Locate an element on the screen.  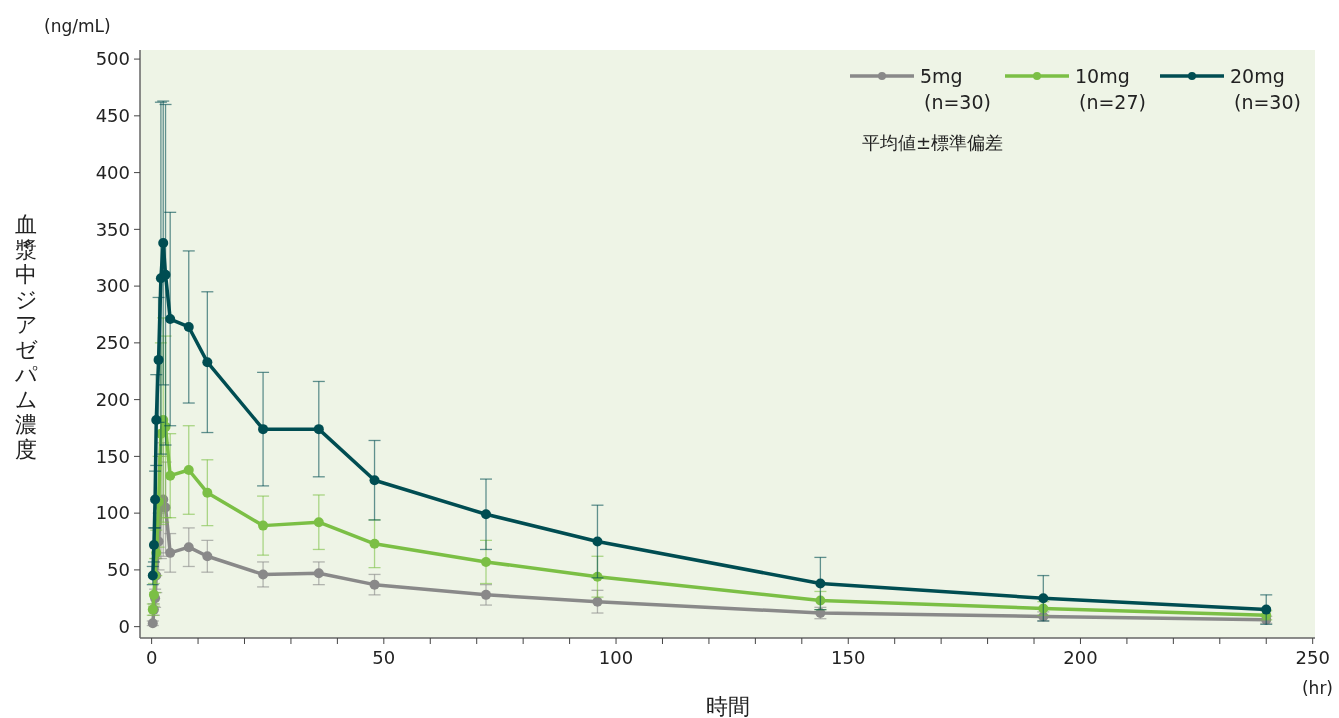
y-tick-label: 350 is located at coordinates (112, 229).